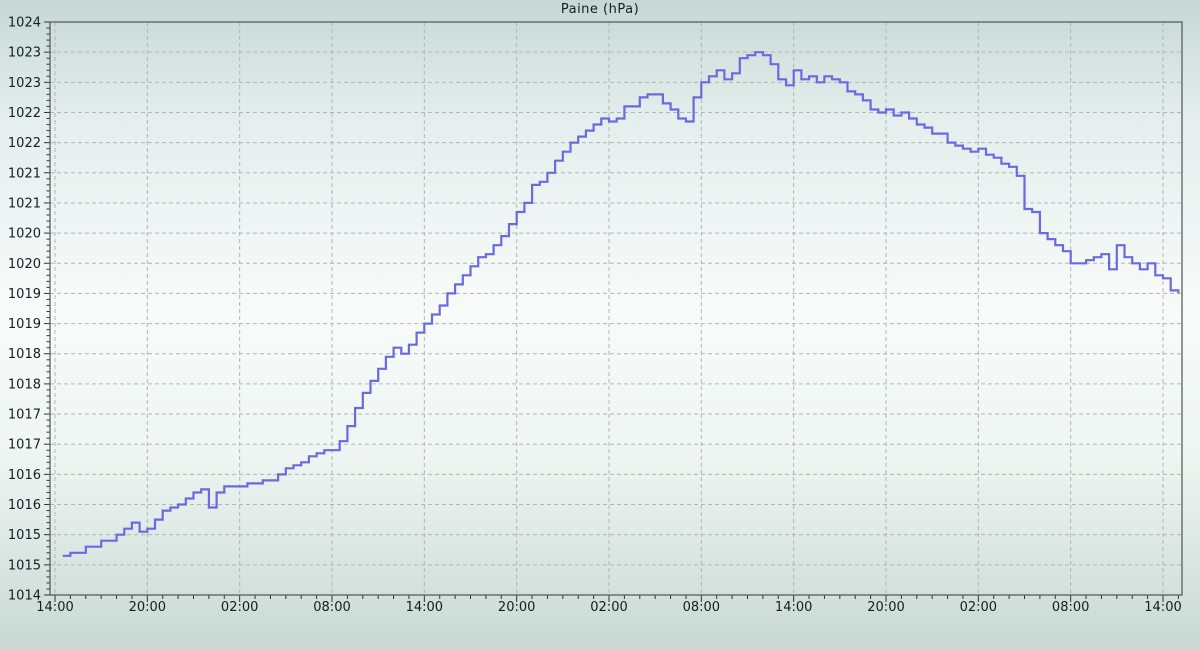 This screenshot has width=1200, height=650. What do you see at coordinates (600, 9) in the screenshot?
I see `chart-title: Paine (hPa)` at bounding box center [600, 9].